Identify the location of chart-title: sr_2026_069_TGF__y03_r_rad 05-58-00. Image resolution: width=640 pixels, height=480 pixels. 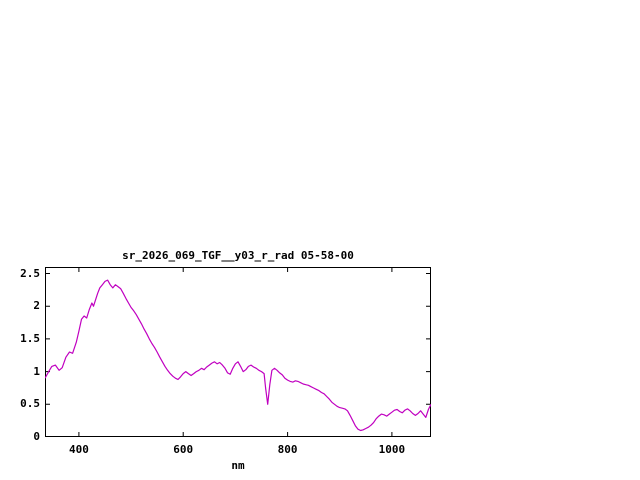
(238, 255).